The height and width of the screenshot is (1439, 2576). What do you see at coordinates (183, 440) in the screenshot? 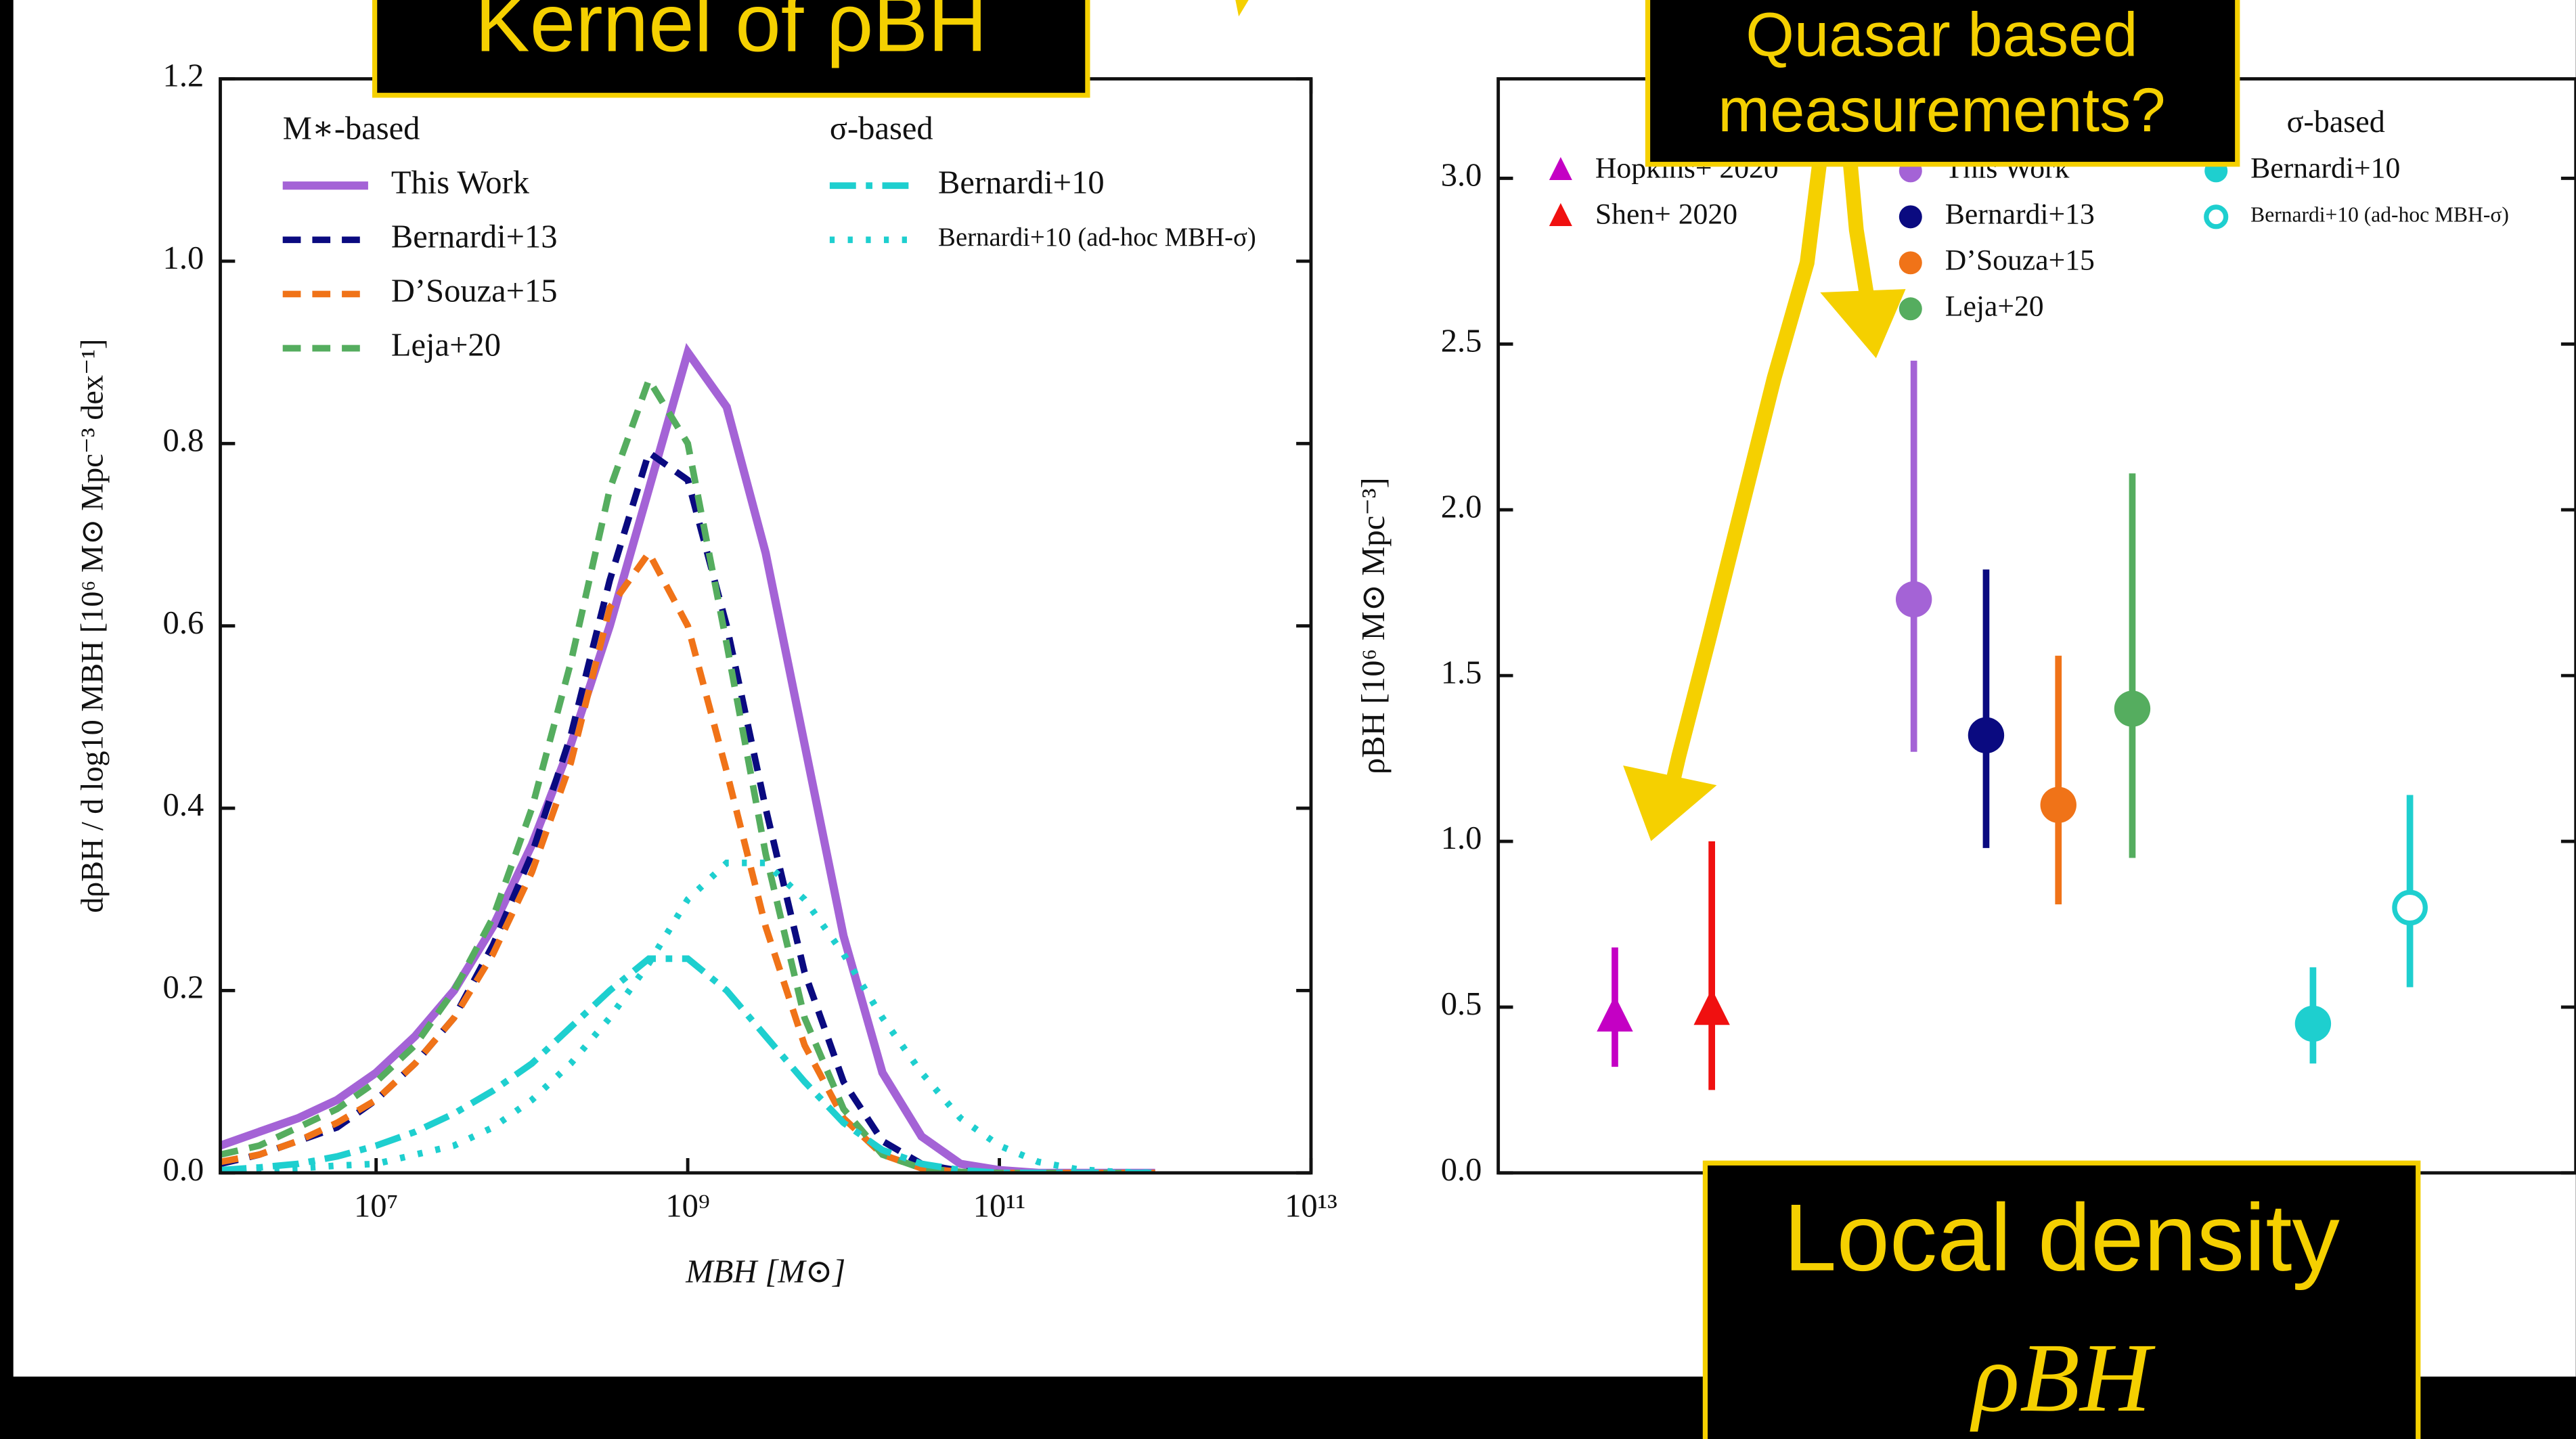
I see `y-tick-label: 0.8` at bounding box center [183, 440].